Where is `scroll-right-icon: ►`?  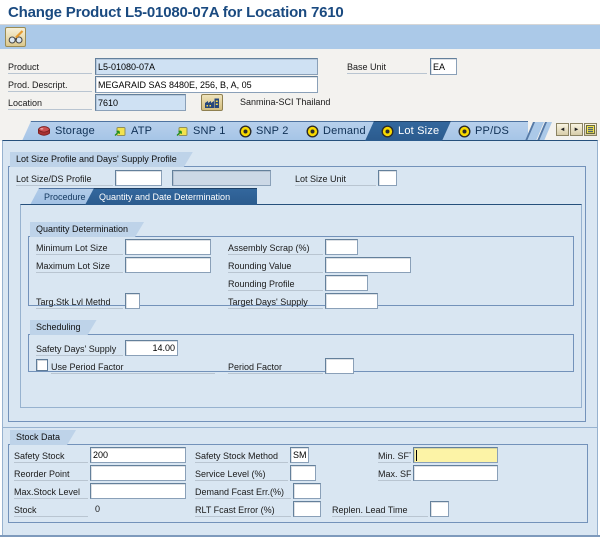 scroll-right-icon: ► is located at coordinates (576, 129).